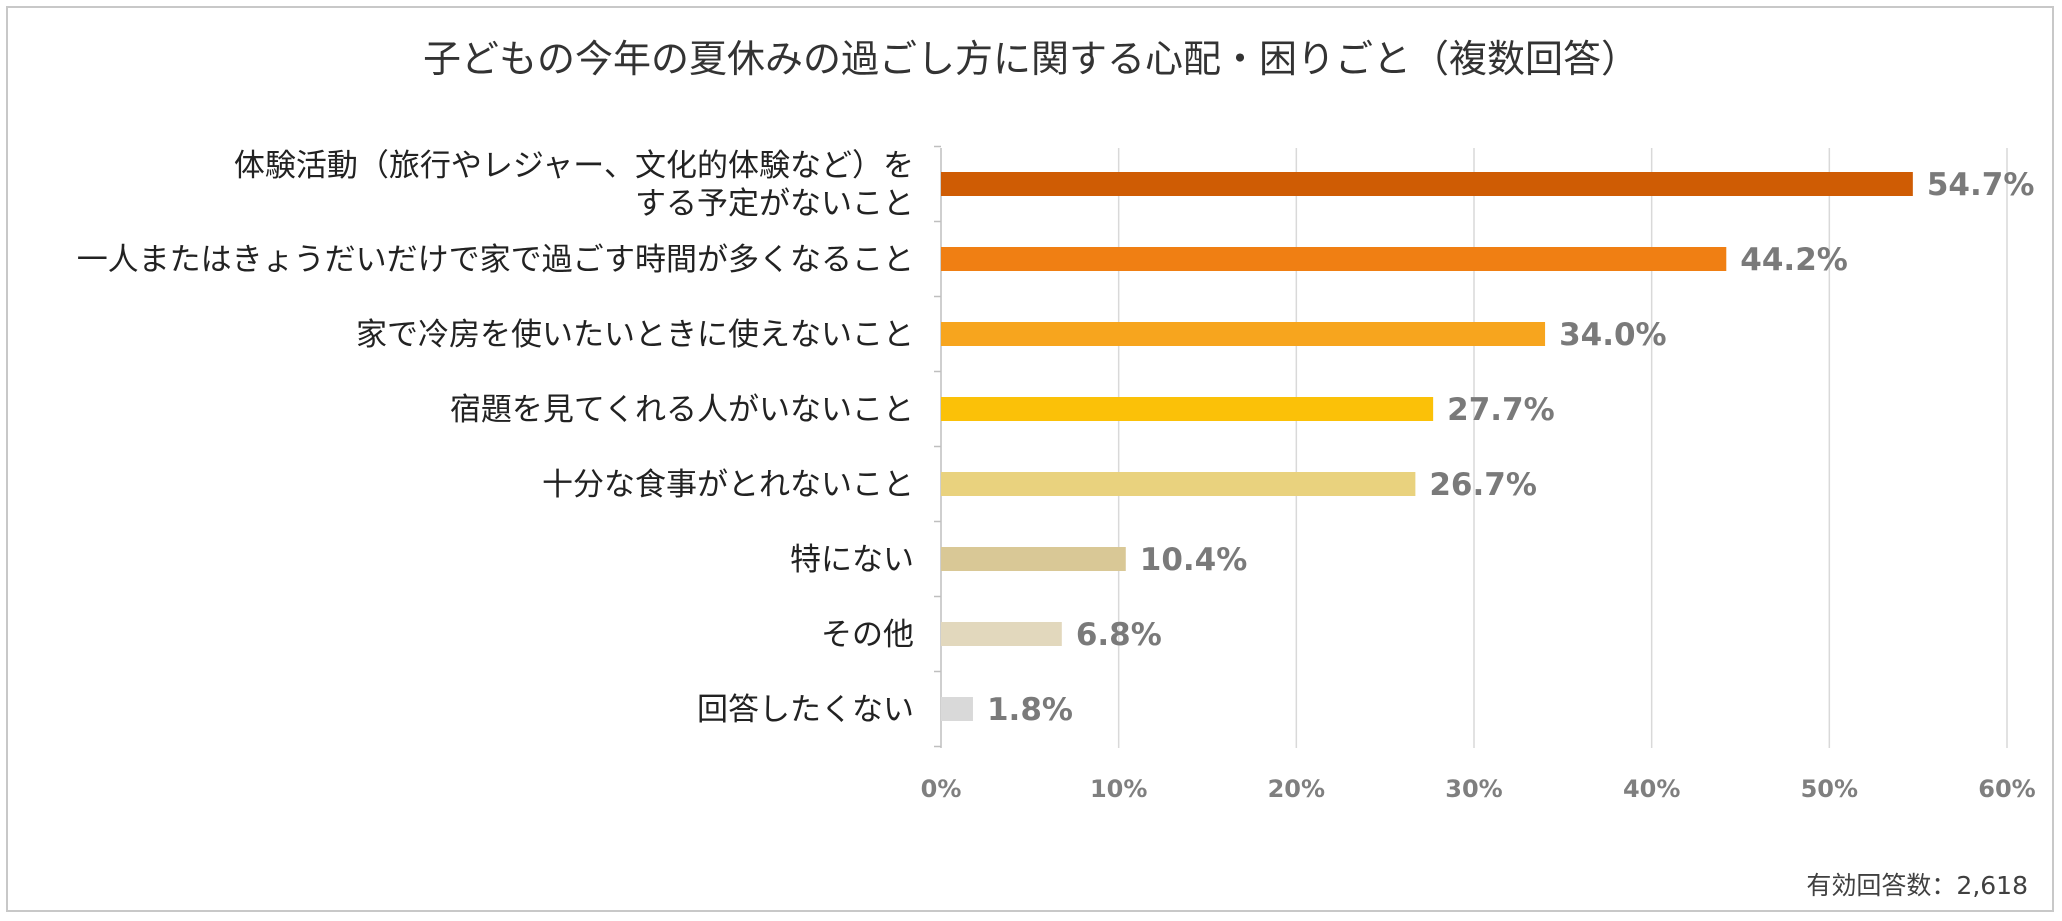 This screenshot has height=921, width=2062. Describe the element at coordinates (682, 410) in the screenshot. I see `category-label: 宿題を見てくれる人がいないこと` at that location.